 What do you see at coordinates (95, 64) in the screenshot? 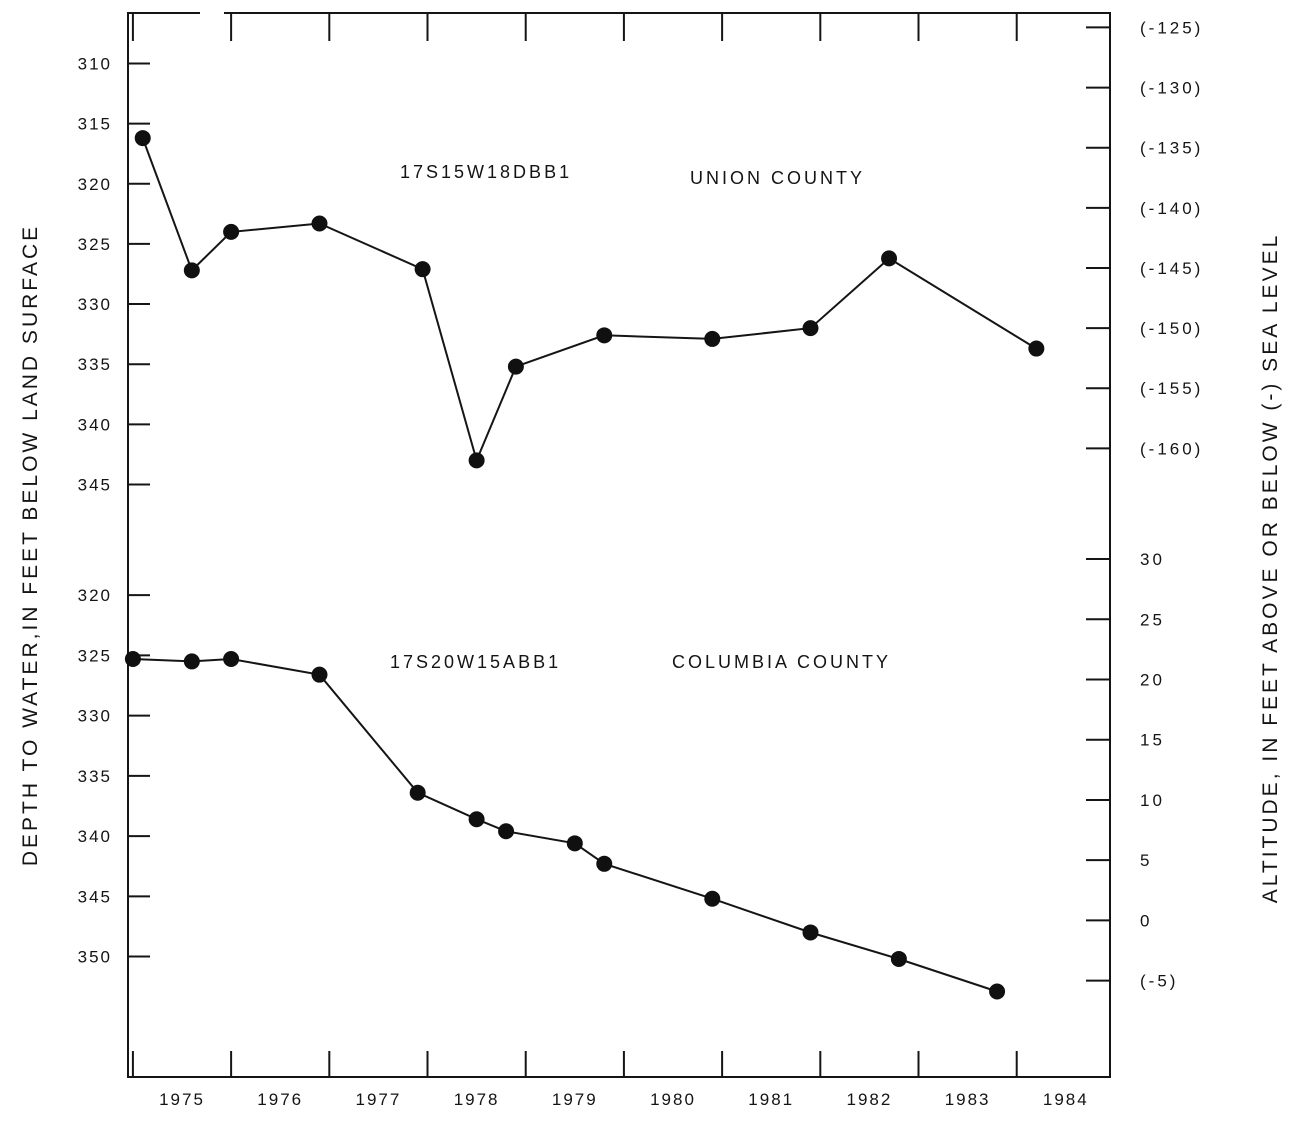
I see `left-tick-label: 310` at bounding box center [95, 64].